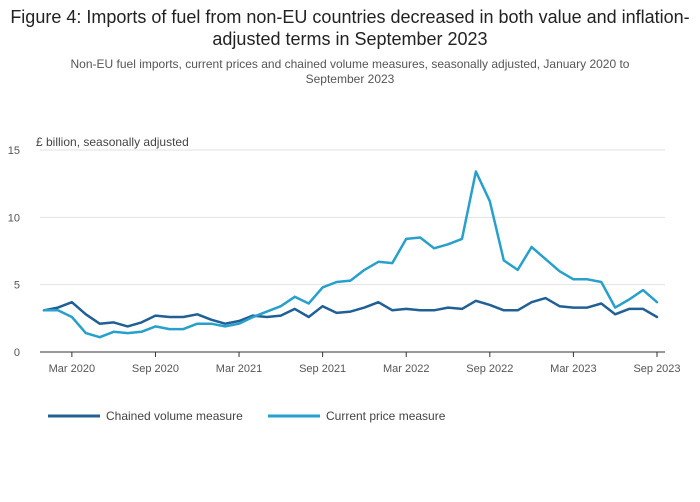 This screenshot has height=502, width=700. Describe the element at coordinates (406, 369) in the screenshot. I see `x-tick-label: Mar 2022` at that location.